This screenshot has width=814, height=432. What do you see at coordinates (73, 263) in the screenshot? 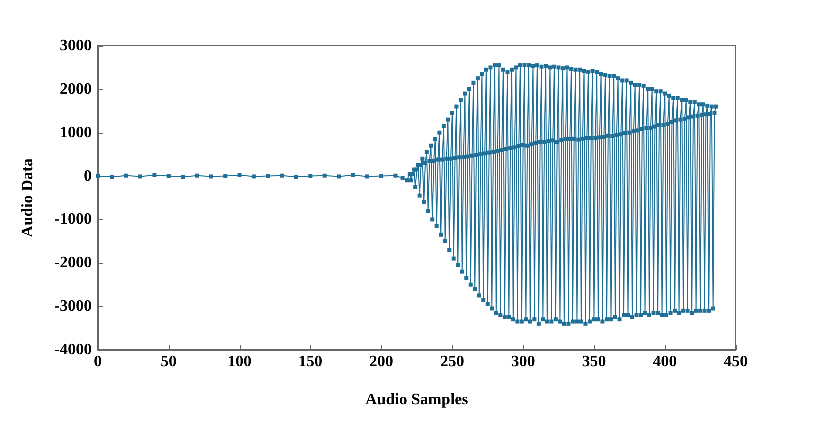
I see `y-tick-label: -2000` at bounding box center [73, 263].